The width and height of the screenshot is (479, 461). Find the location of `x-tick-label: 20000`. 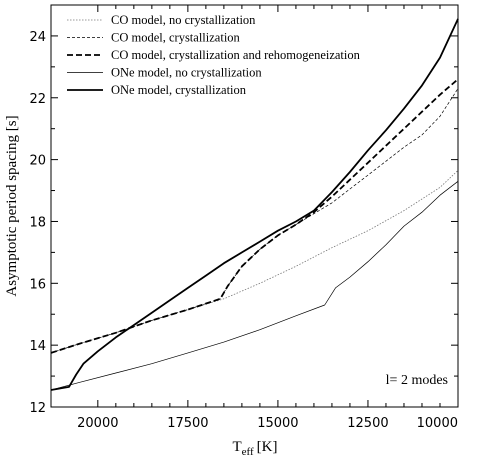

x-tick-label: 20000 is located at coordinates (97, 423).